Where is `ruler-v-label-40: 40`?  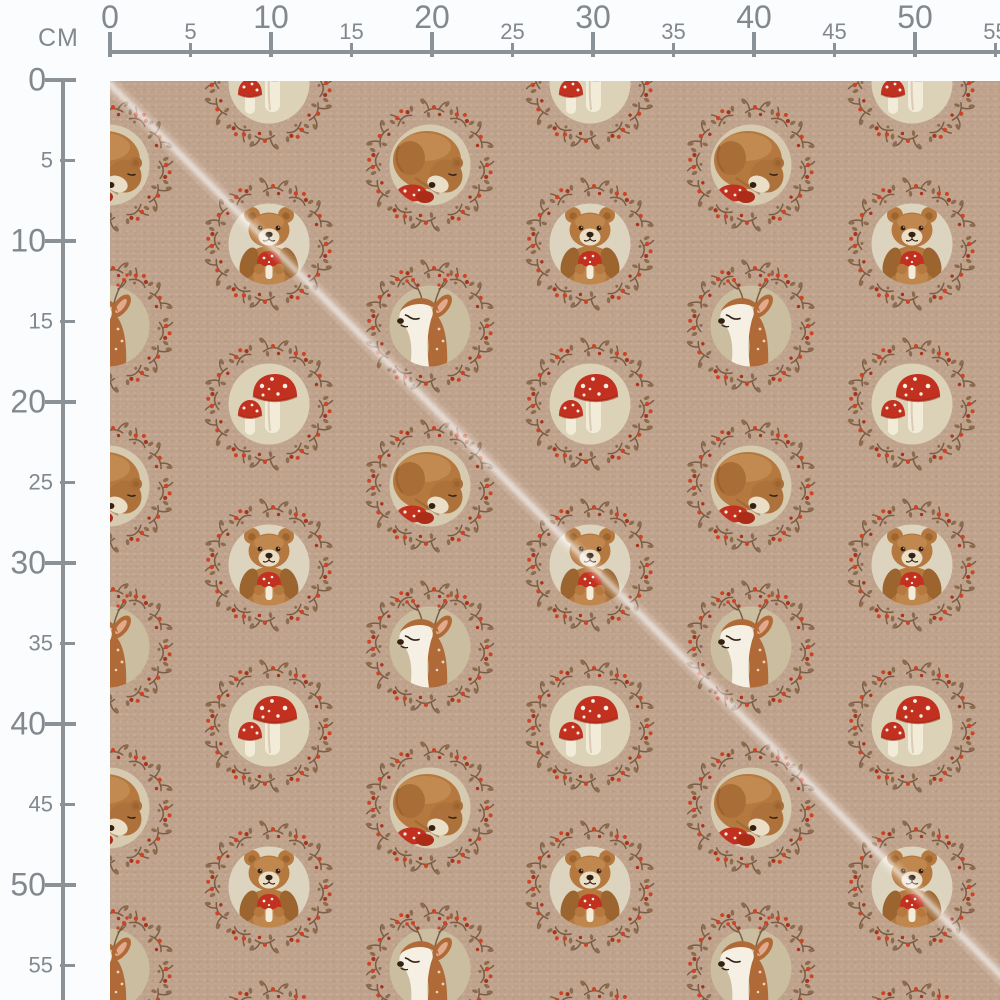 ruler-v-label-40: 40 is located at coordinates (28, 723).